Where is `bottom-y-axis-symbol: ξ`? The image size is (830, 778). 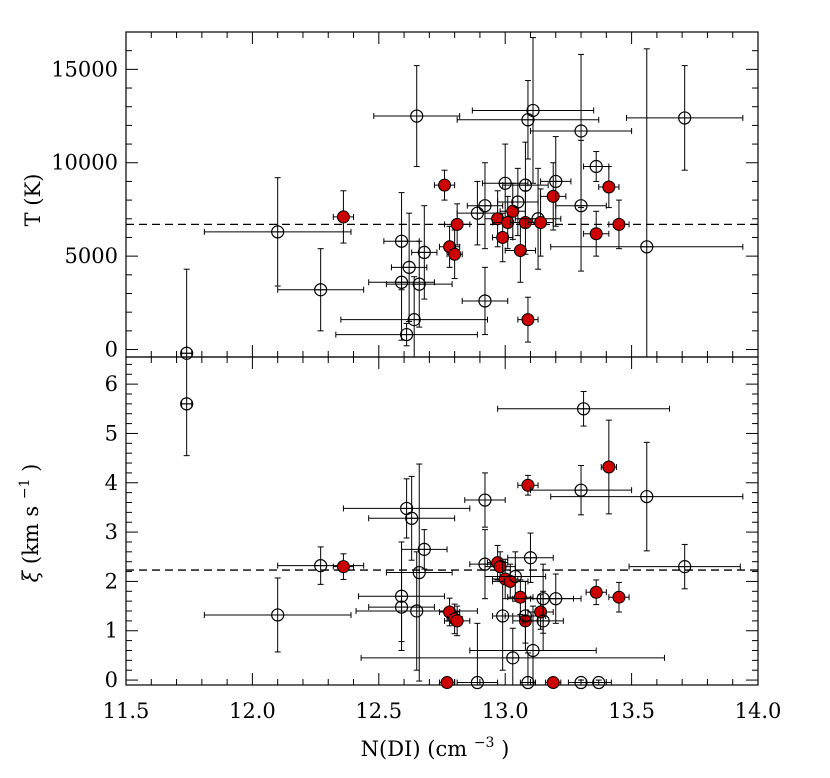
bottom-y-axis-symbol: ξ is located at coordinates (31, 575).